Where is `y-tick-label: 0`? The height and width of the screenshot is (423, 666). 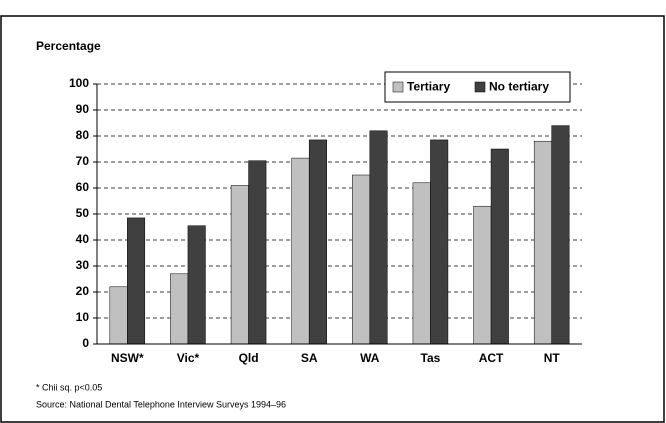
y-tick-label: 0 is located at coordinates (85, 343).